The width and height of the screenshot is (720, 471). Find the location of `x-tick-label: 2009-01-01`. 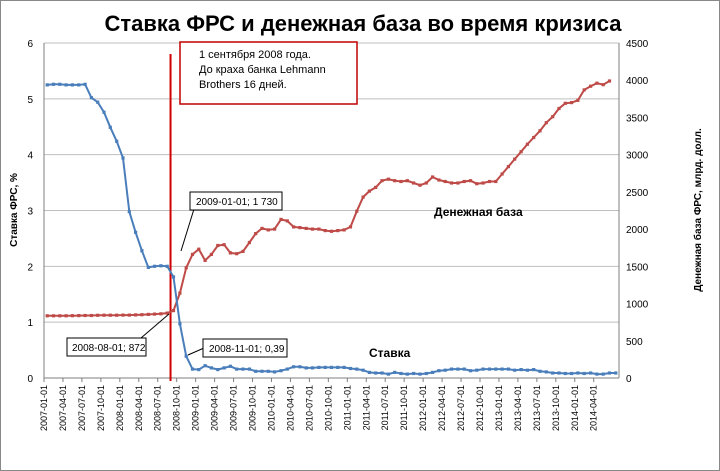

x-tick-label: 2009-01-01 is located at coordinates (196, 408).